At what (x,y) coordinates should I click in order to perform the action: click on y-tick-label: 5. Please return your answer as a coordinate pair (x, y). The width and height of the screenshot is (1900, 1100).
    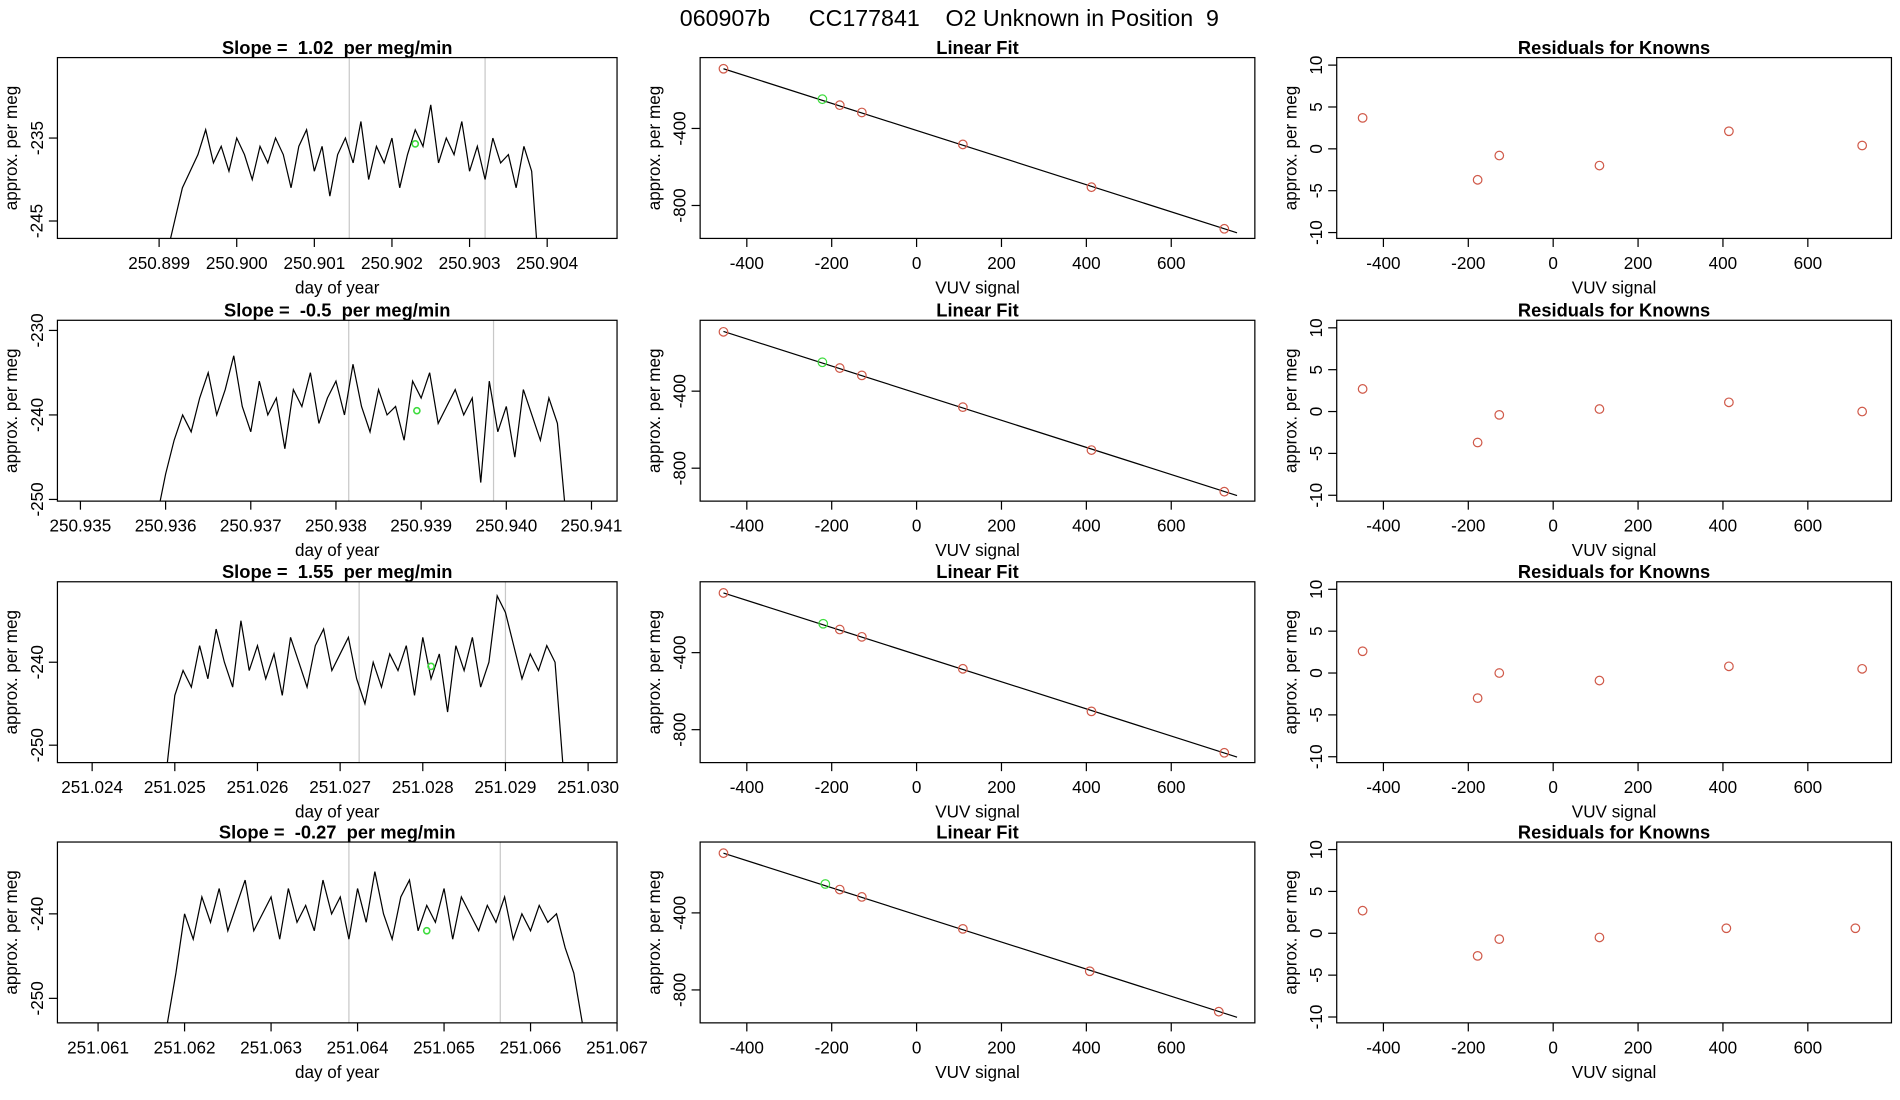
    Looking at the image, I should click on (1316, 892).